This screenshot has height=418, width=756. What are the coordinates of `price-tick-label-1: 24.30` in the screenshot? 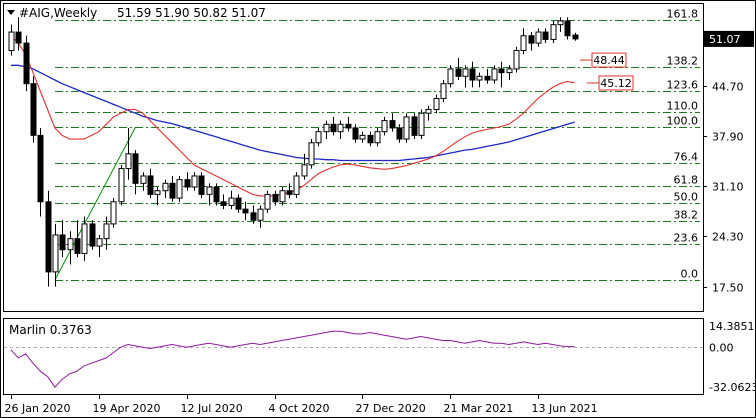 It's located at (728, 237).